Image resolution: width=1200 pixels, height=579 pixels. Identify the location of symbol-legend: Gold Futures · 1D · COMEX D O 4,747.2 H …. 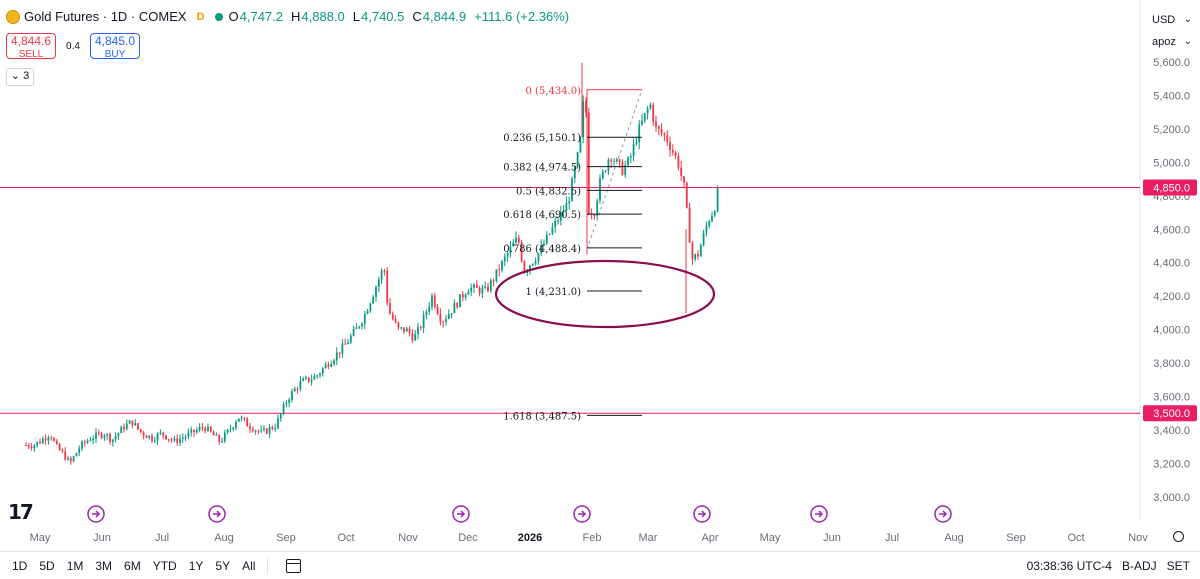
(291, 16).